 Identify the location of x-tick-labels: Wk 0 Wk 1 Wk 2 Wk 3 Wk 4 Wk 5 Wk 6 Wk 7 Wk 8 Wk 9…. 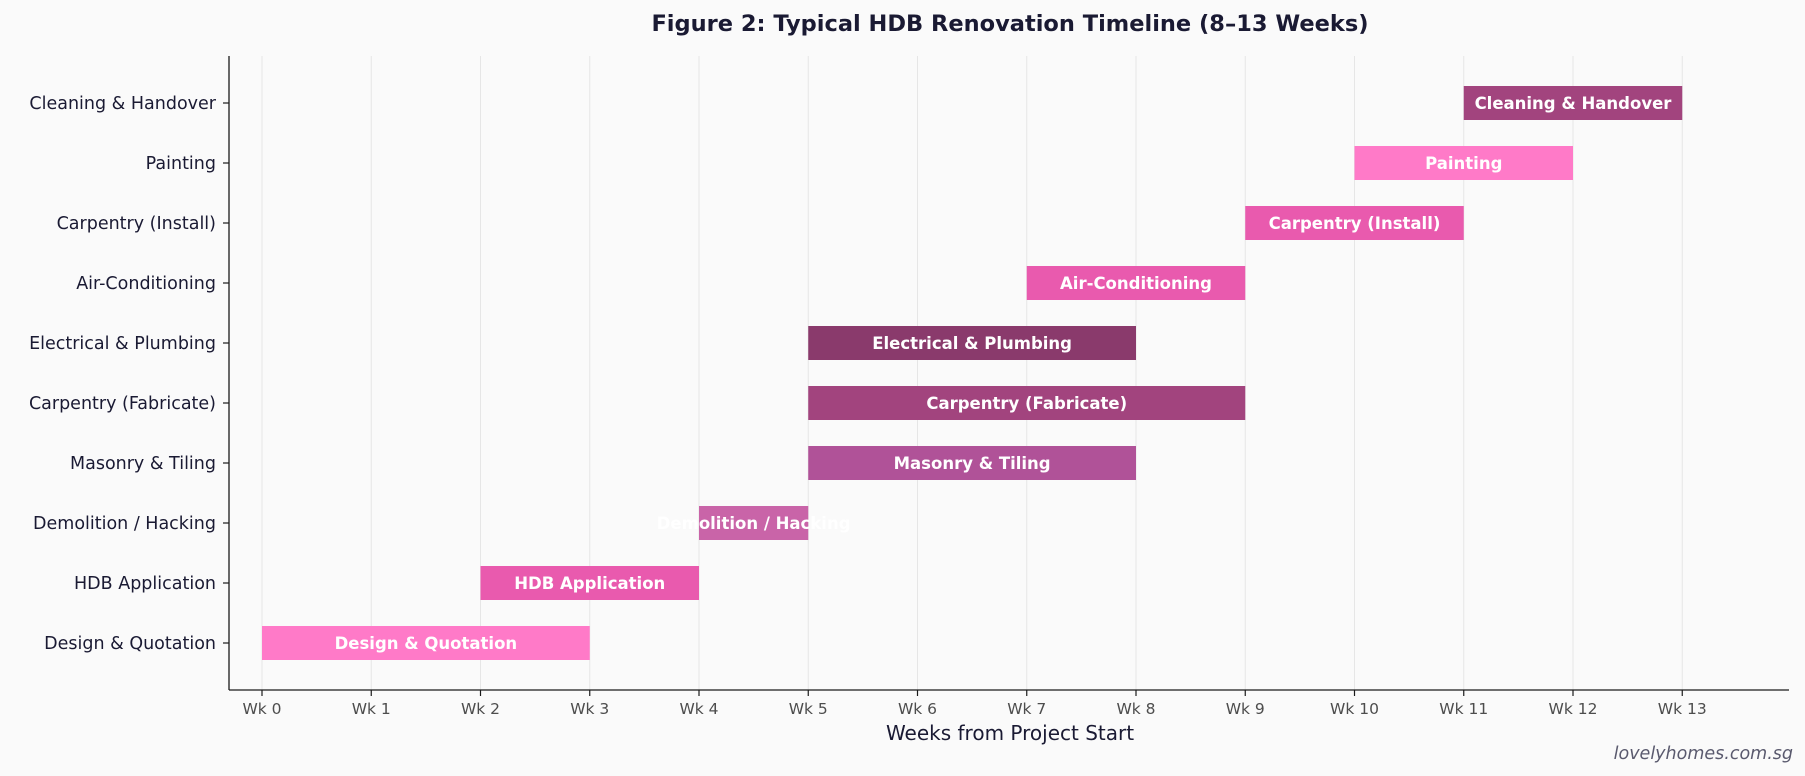
(974, 704).